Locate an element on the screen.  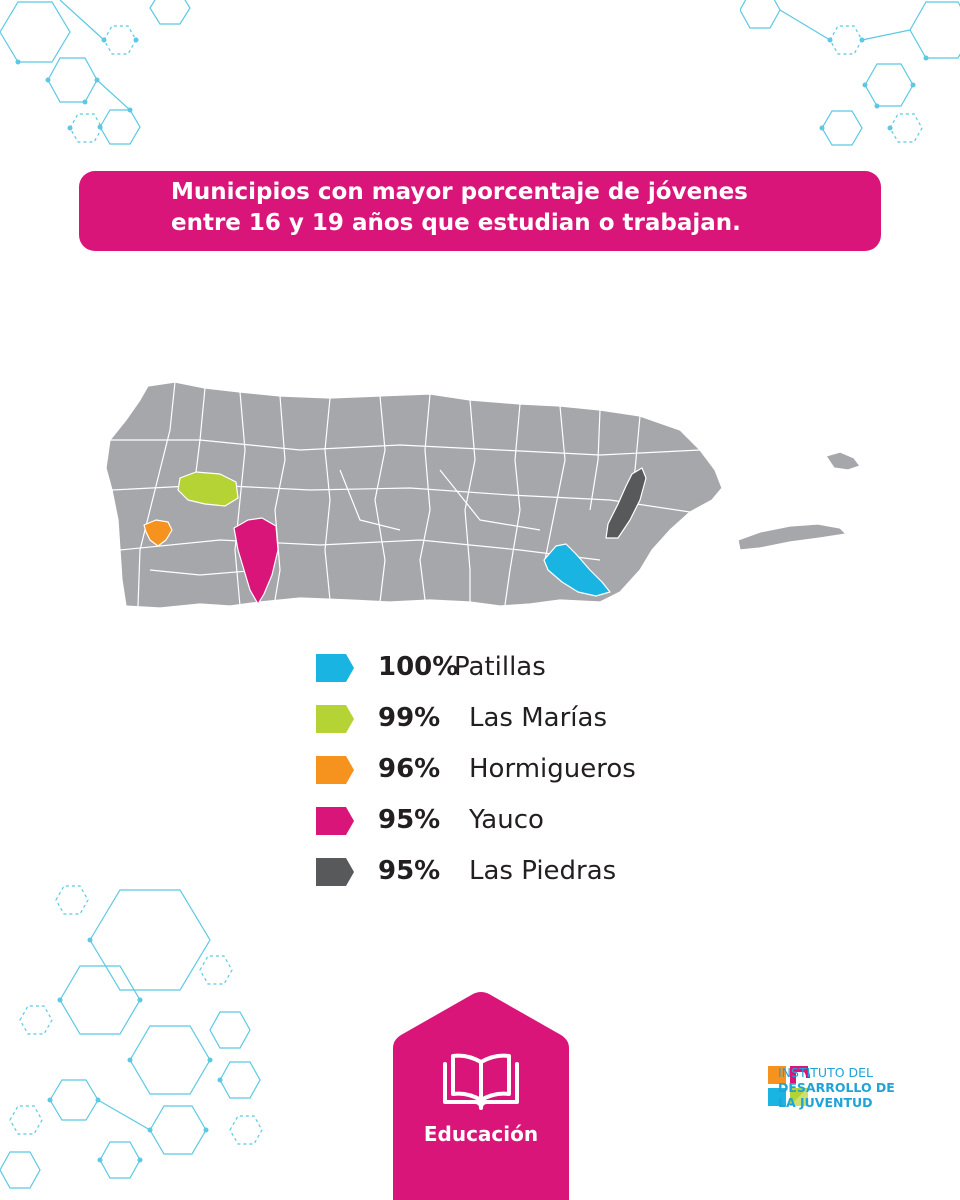
logo-line-1: INSTITUTO DEL is located at coordinates (826, 1072).